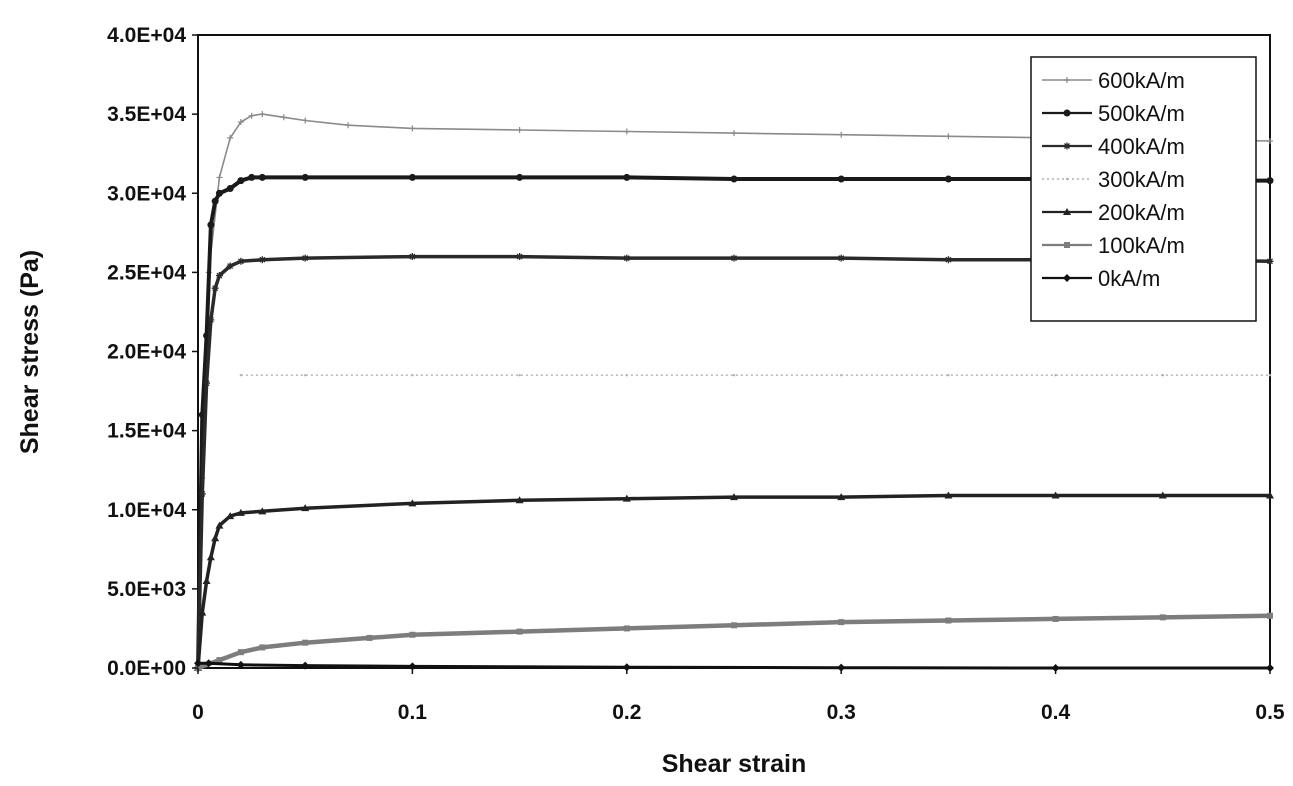 The width and height of the screenshot is (1293, 786). I want to click on y-axis-title: Shear stress (Pa), so click(30, 352).